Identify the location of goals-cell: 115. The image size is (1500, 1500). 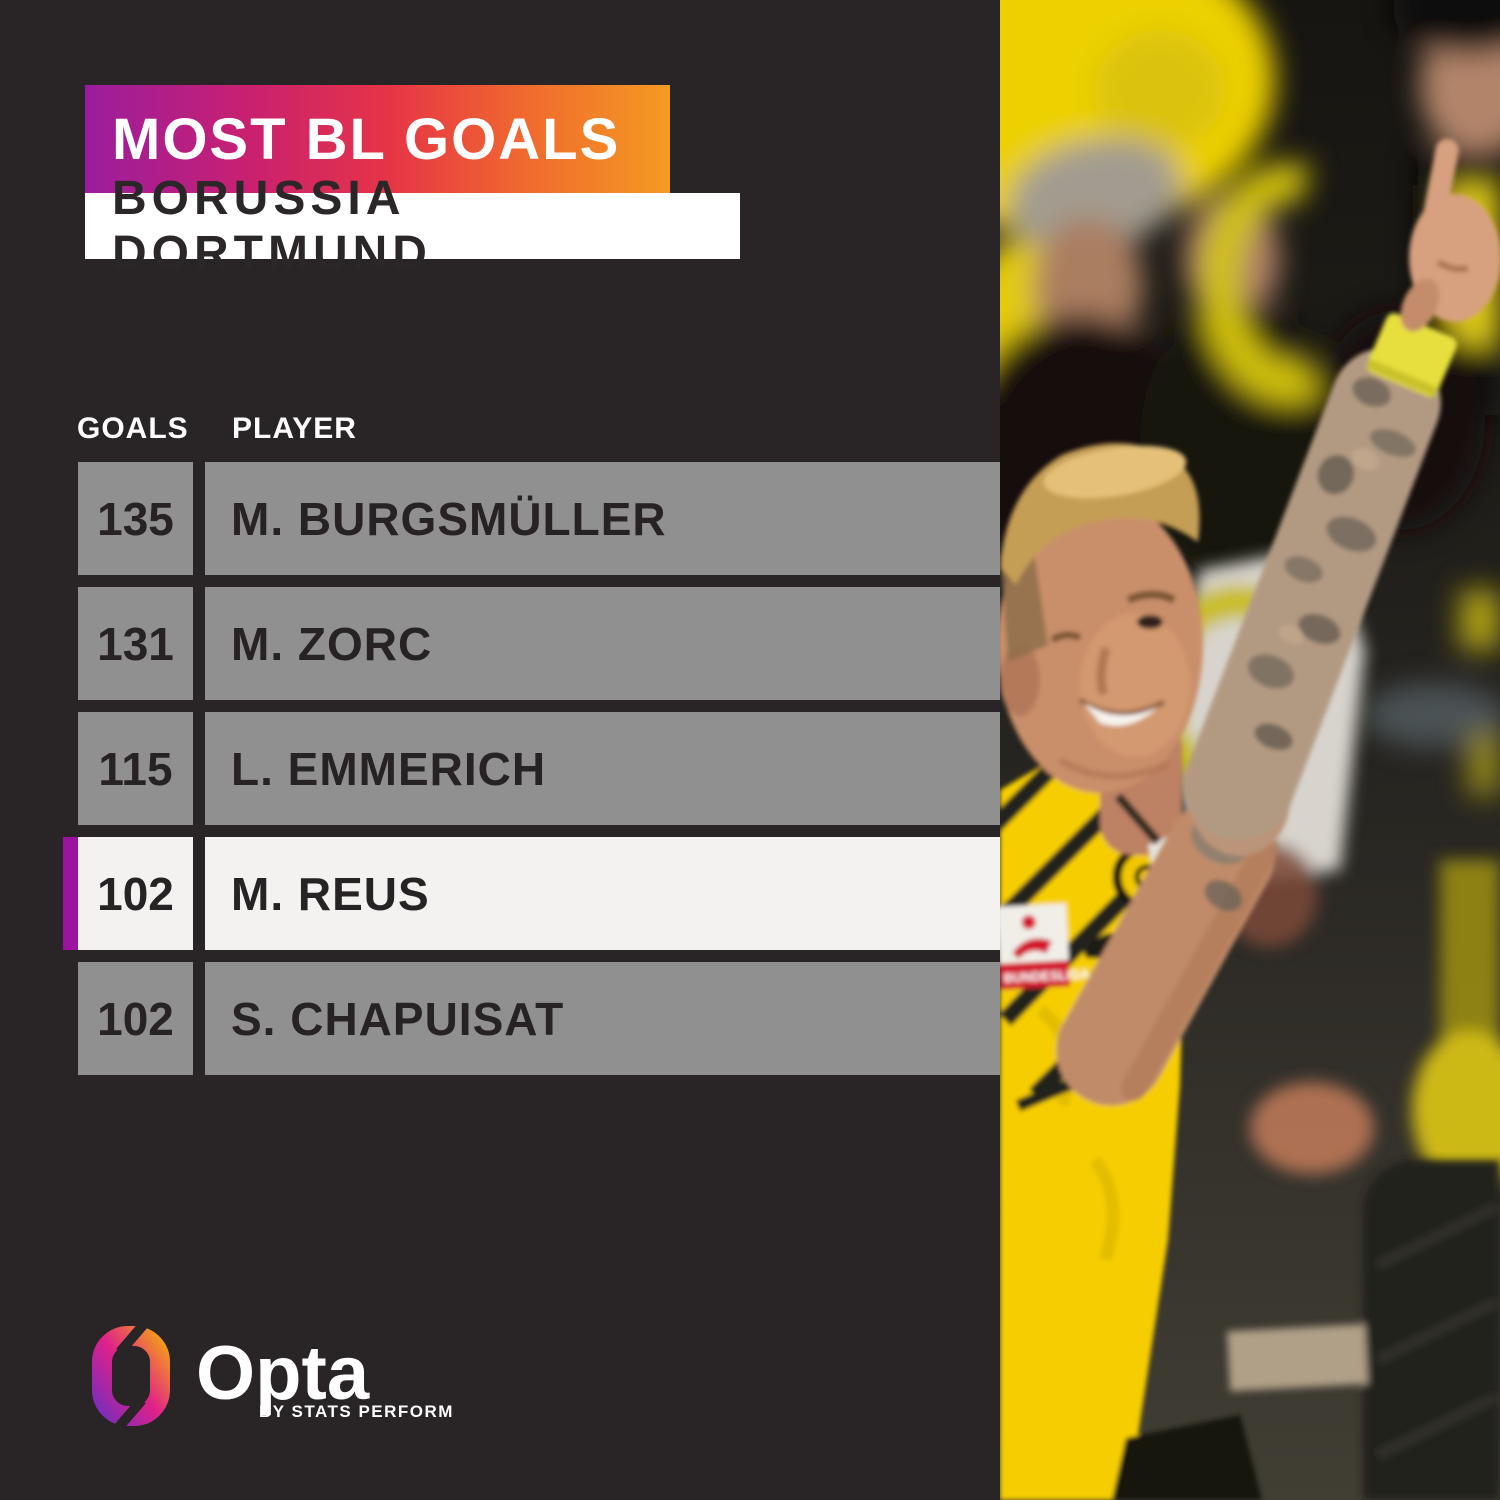
(135, 768).